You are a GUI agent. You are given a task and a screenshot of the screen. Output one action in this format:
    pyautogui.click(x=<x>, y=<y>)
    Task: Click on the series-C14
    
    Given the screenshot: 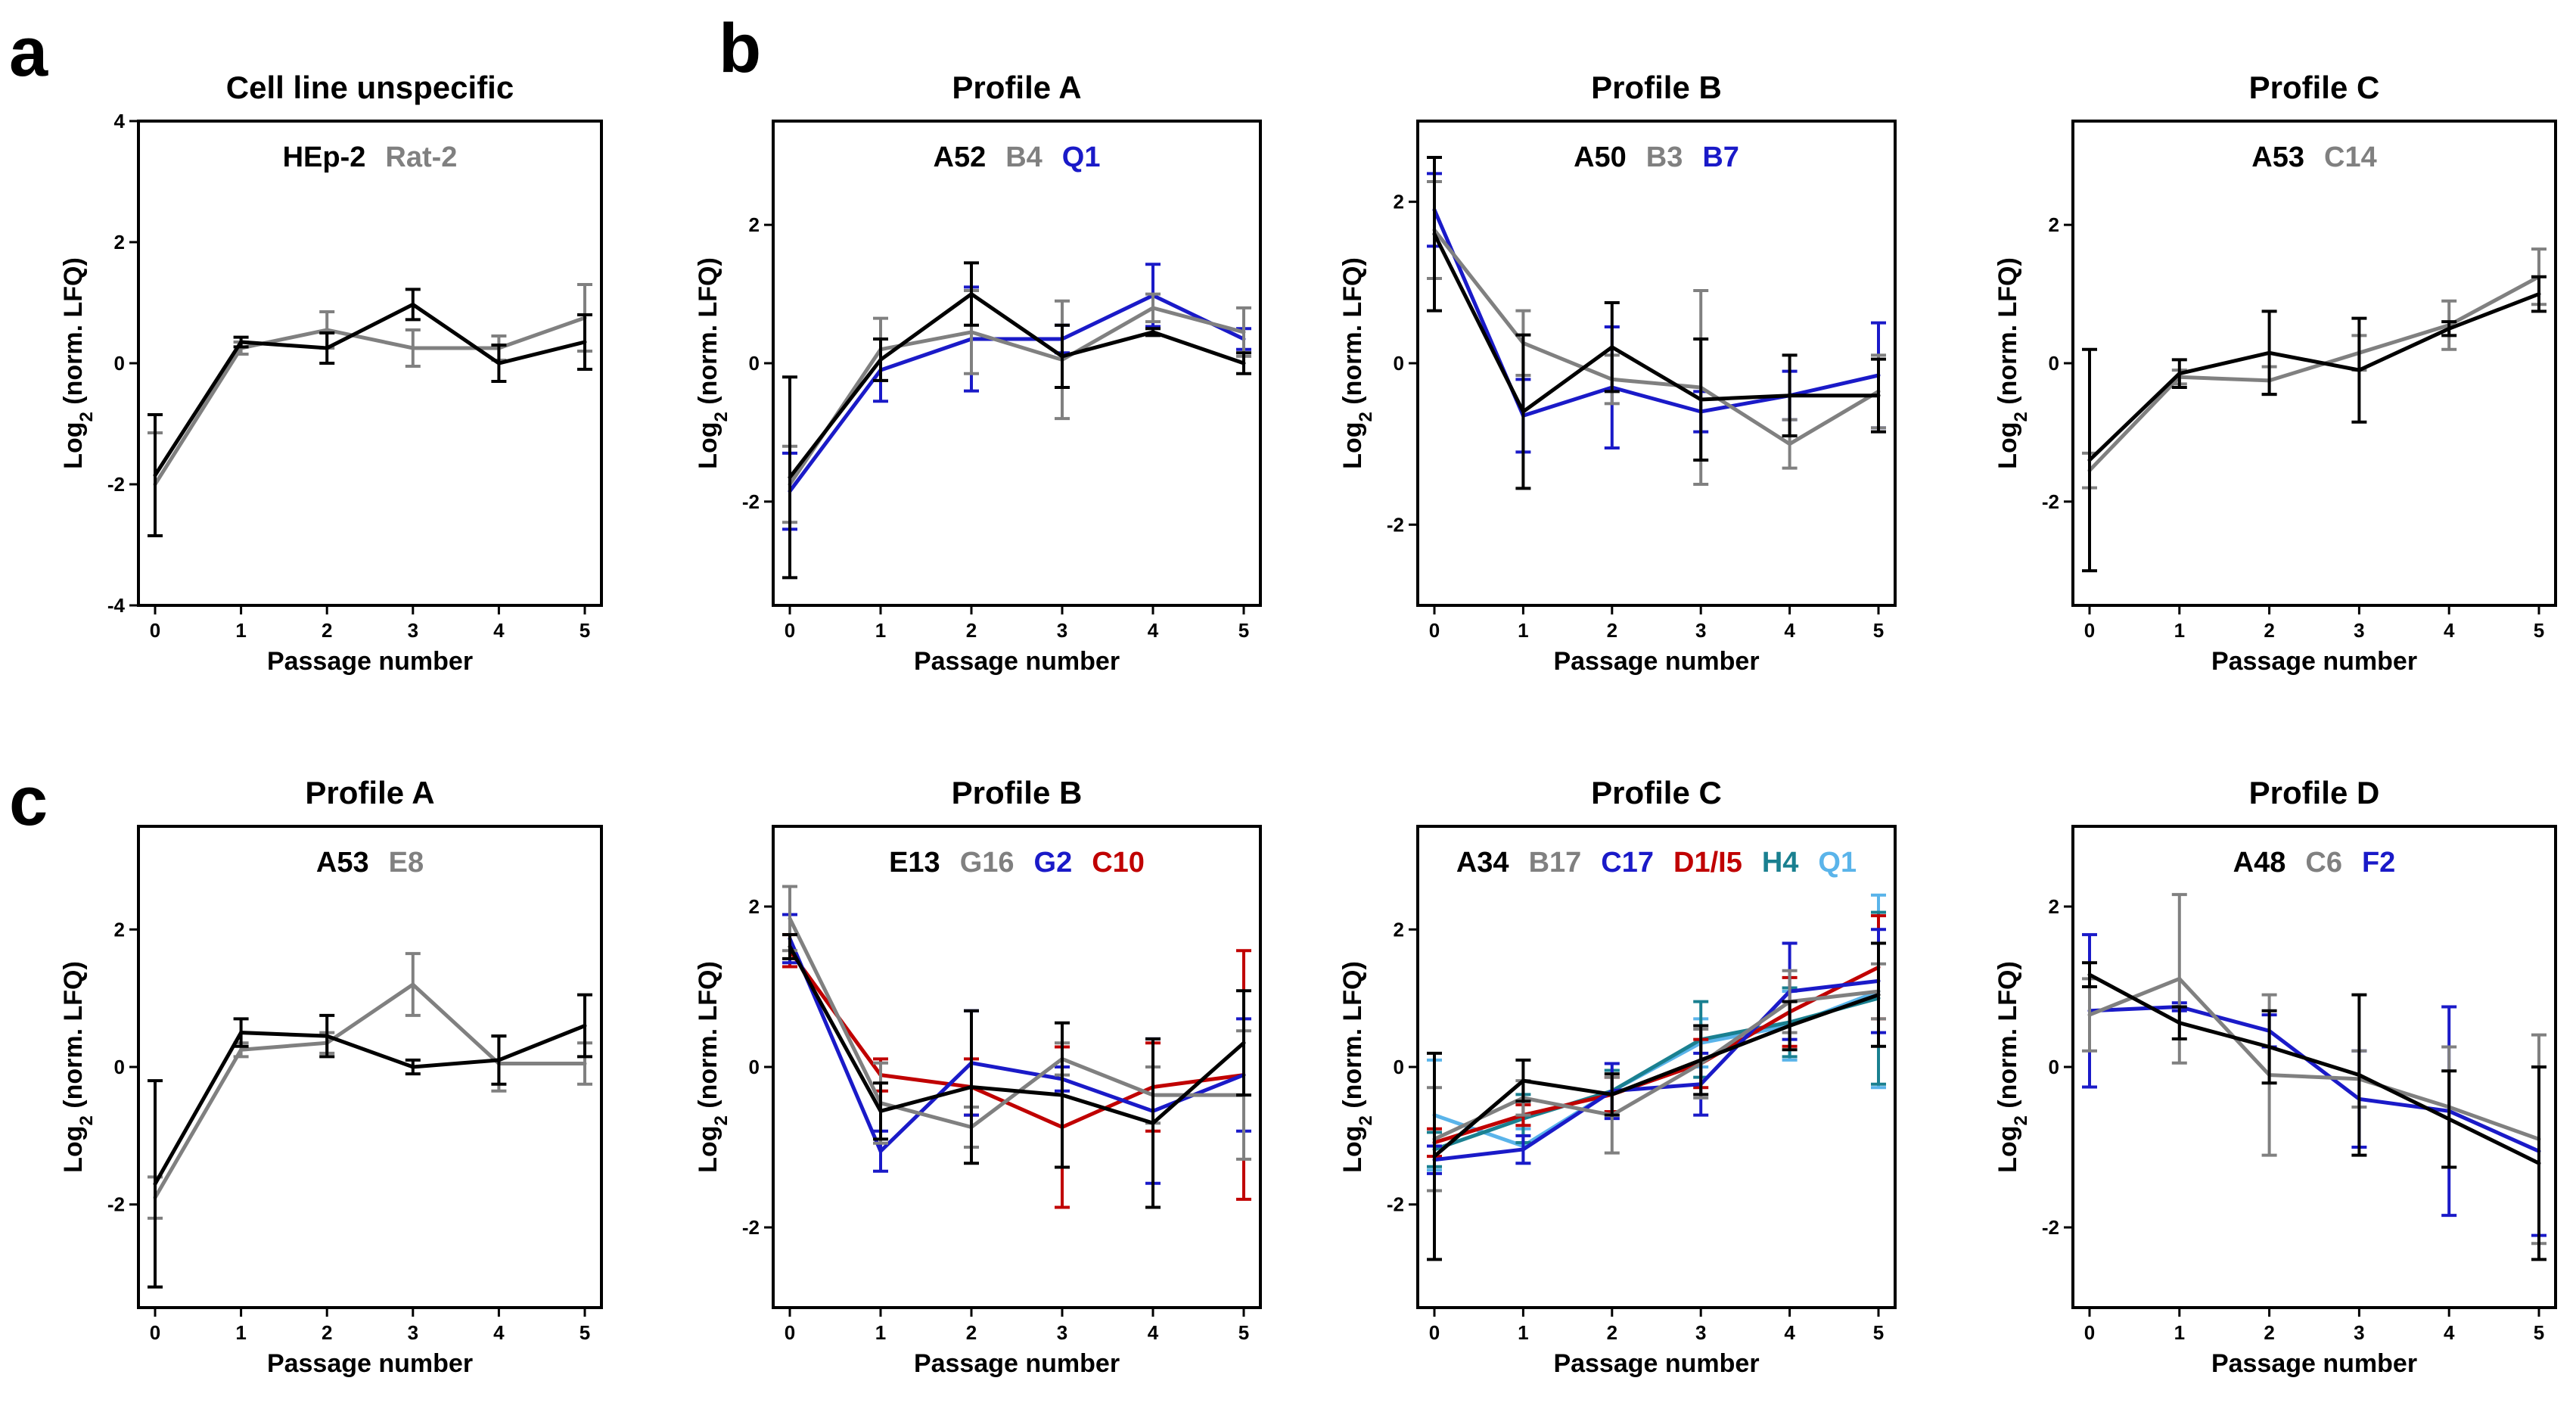 What is the action you would take?
    pyautogui.click(x=2314, y=368)
    